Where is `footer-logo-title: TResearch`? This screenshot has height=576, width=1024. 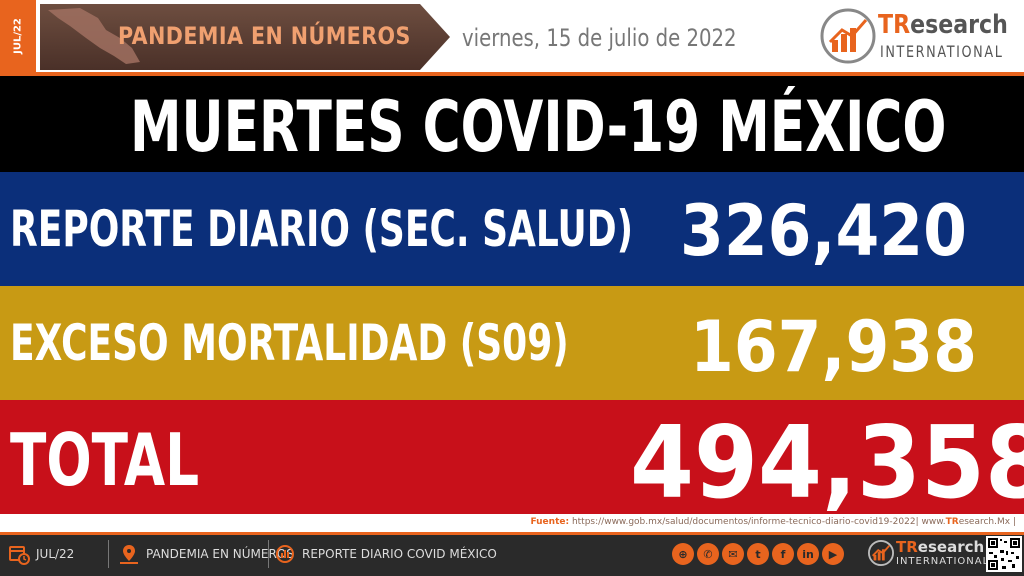 footer-logo-title: TResearch is located at coordinates (940, 547).